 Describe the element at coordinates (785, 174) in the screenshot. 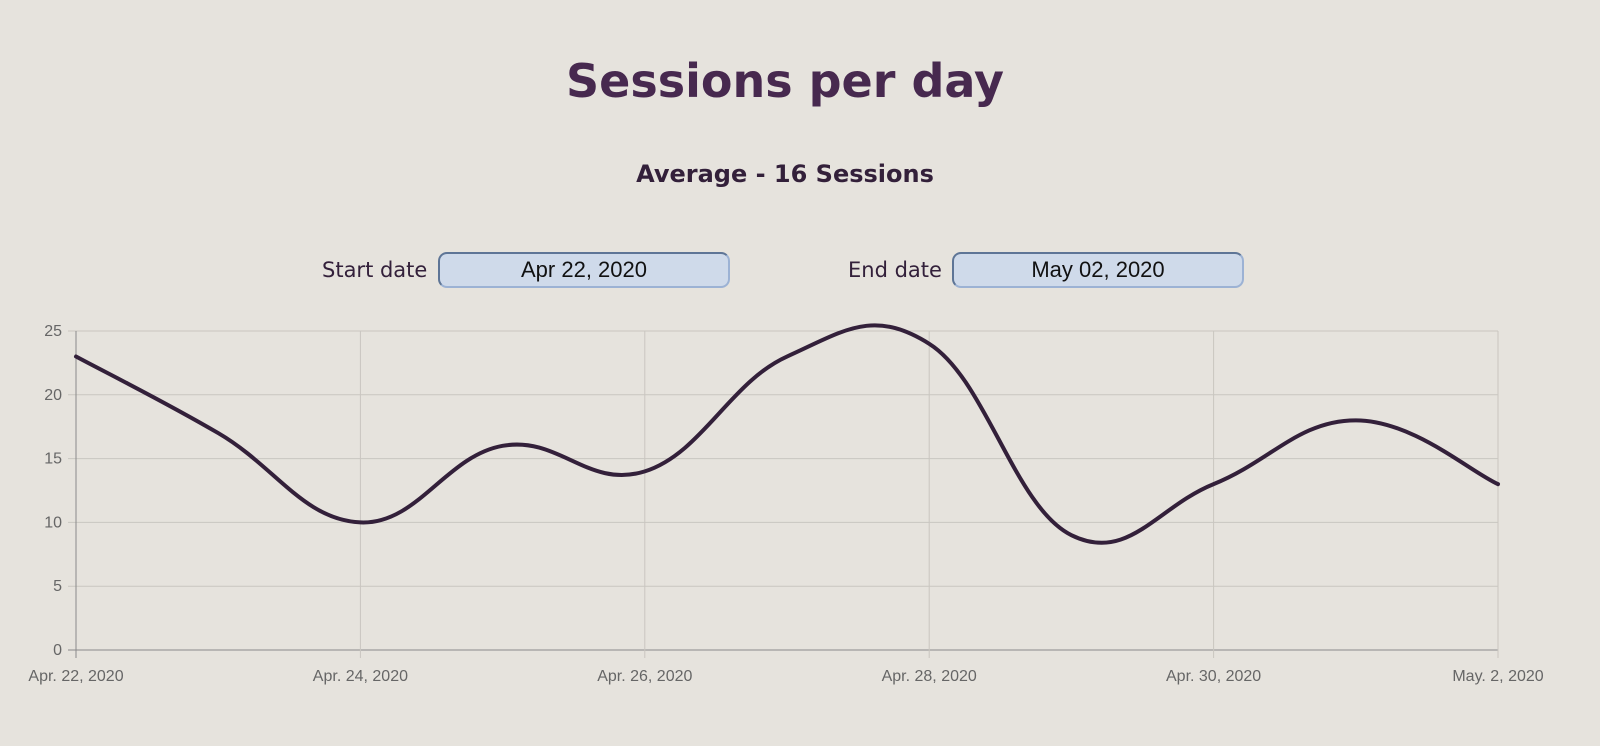

I see `average-sessions-subtitle: Average - 16 Sessions` at that location.